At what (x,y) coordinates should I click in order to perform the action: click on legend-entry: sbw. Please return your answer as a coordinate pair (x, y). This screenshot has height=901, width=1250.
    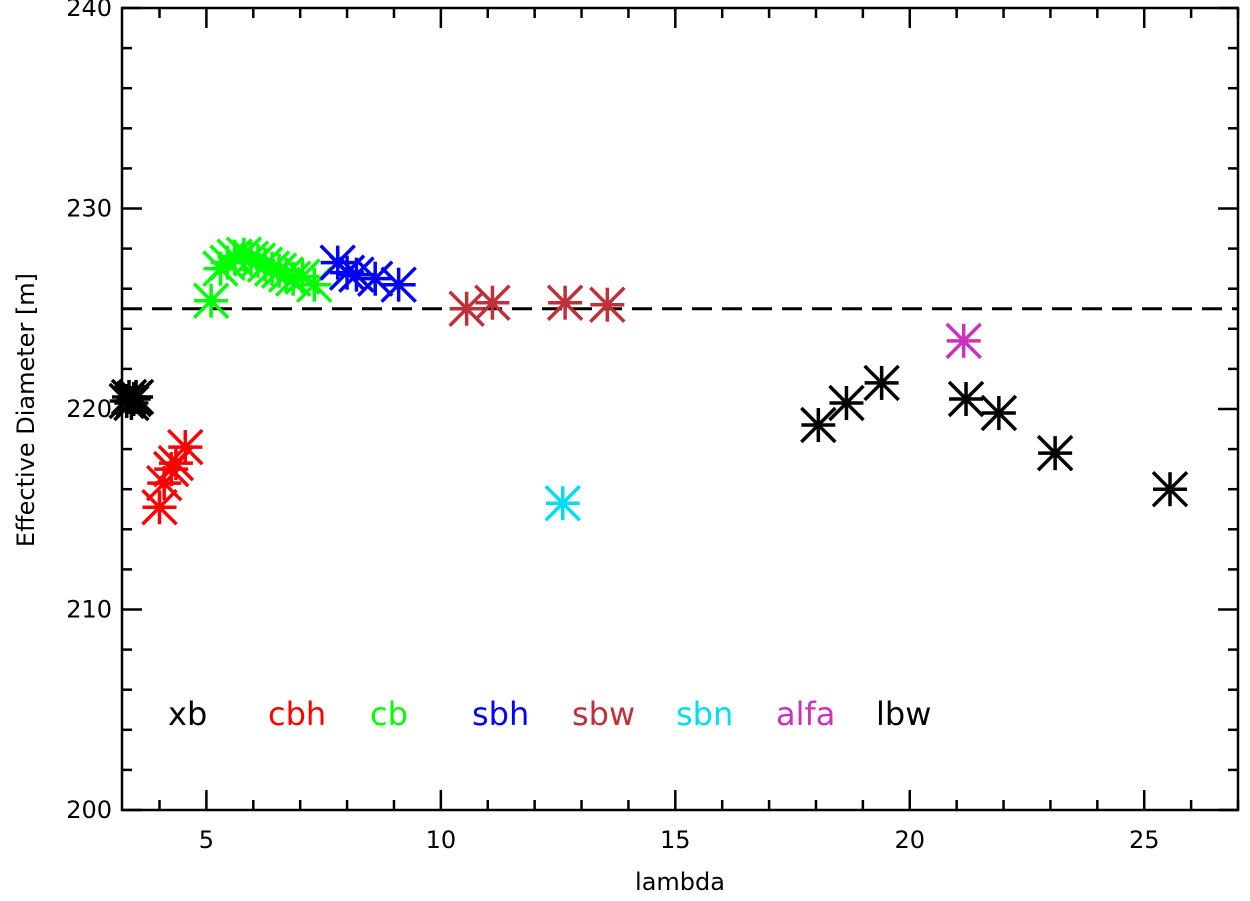
    Looking at the image, I should click on (603, 714).